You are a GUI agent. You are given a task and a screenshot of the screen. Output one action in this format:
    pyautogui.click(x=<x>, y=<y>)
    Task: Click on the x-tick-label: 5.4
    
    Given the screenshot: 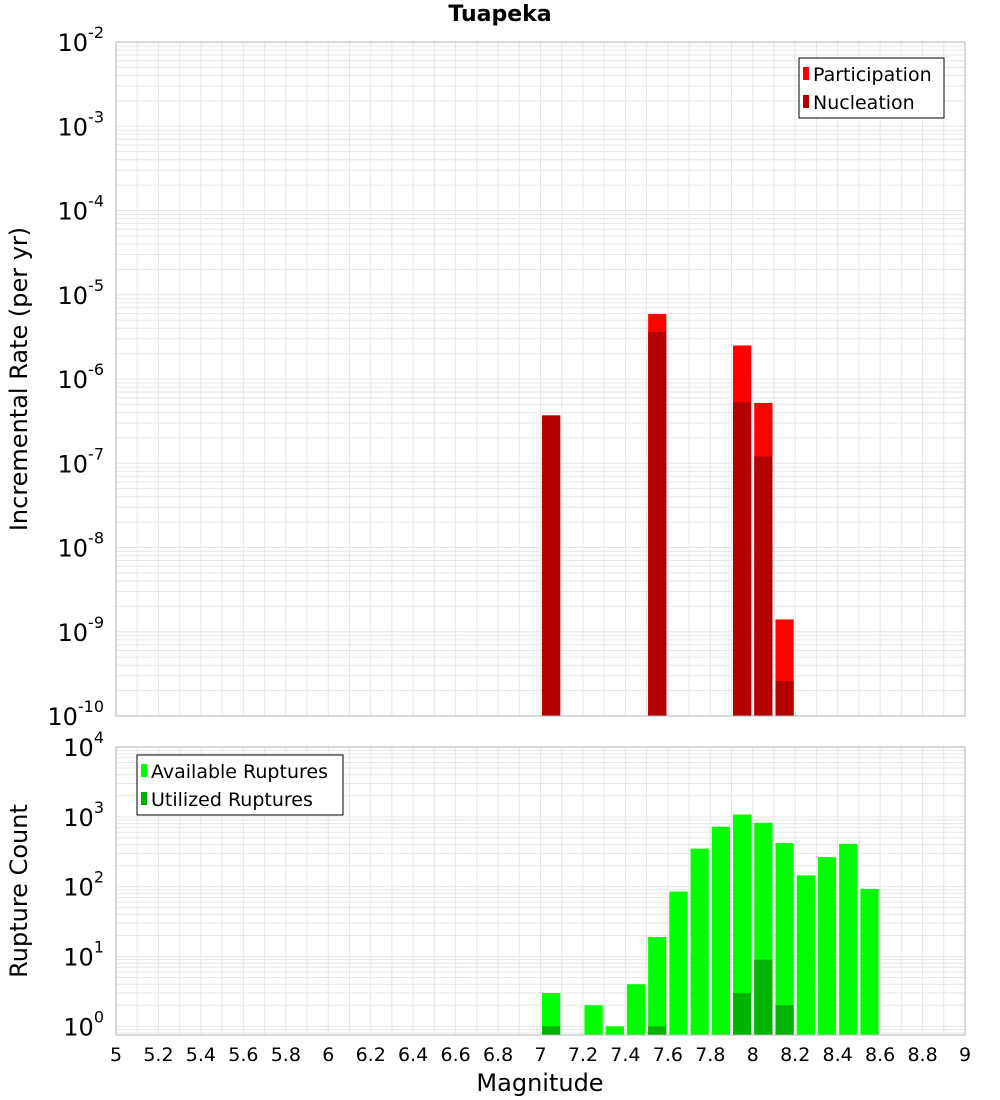 What is the action you would take?
    pyautogui.click(x=201, y=1055)
    